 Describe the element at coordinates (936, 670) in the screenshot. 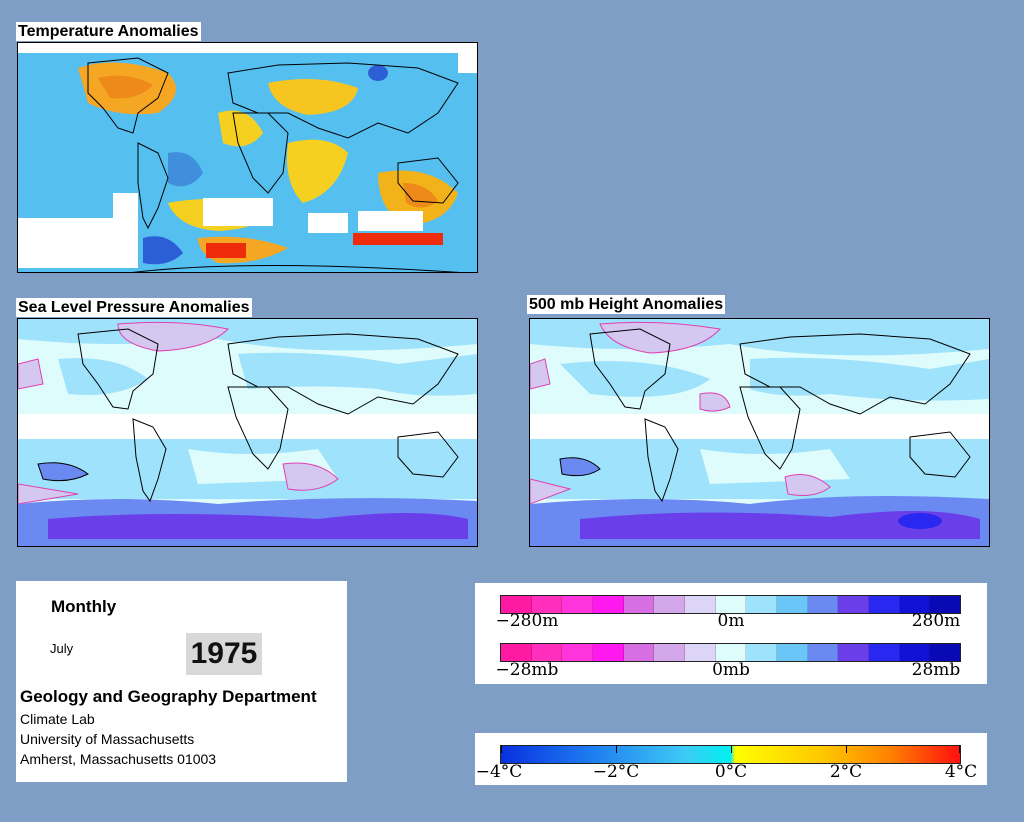

I see `pressure-max-label: 28mb` at that location.